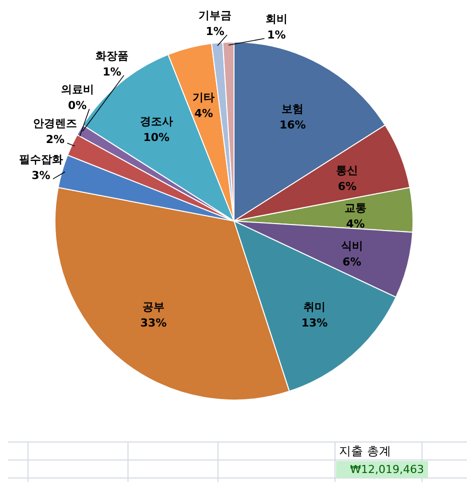 Image resolution: width=475 pixels, height=483 pixels. What do you see at coordinates (111, 55) in the screenshot?
I see `slice-label: 화장품` at bounding box center [111, 55].